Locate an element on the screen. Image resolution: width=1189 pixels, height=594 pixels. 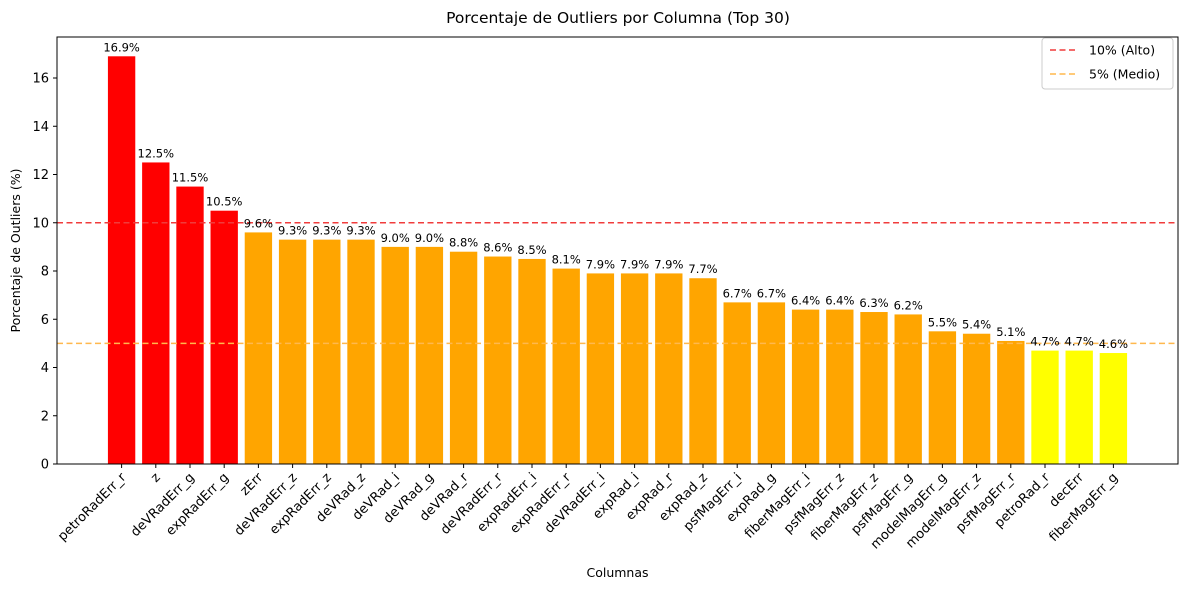
y-tick-label: 12 is located at coordinates (40, 175).